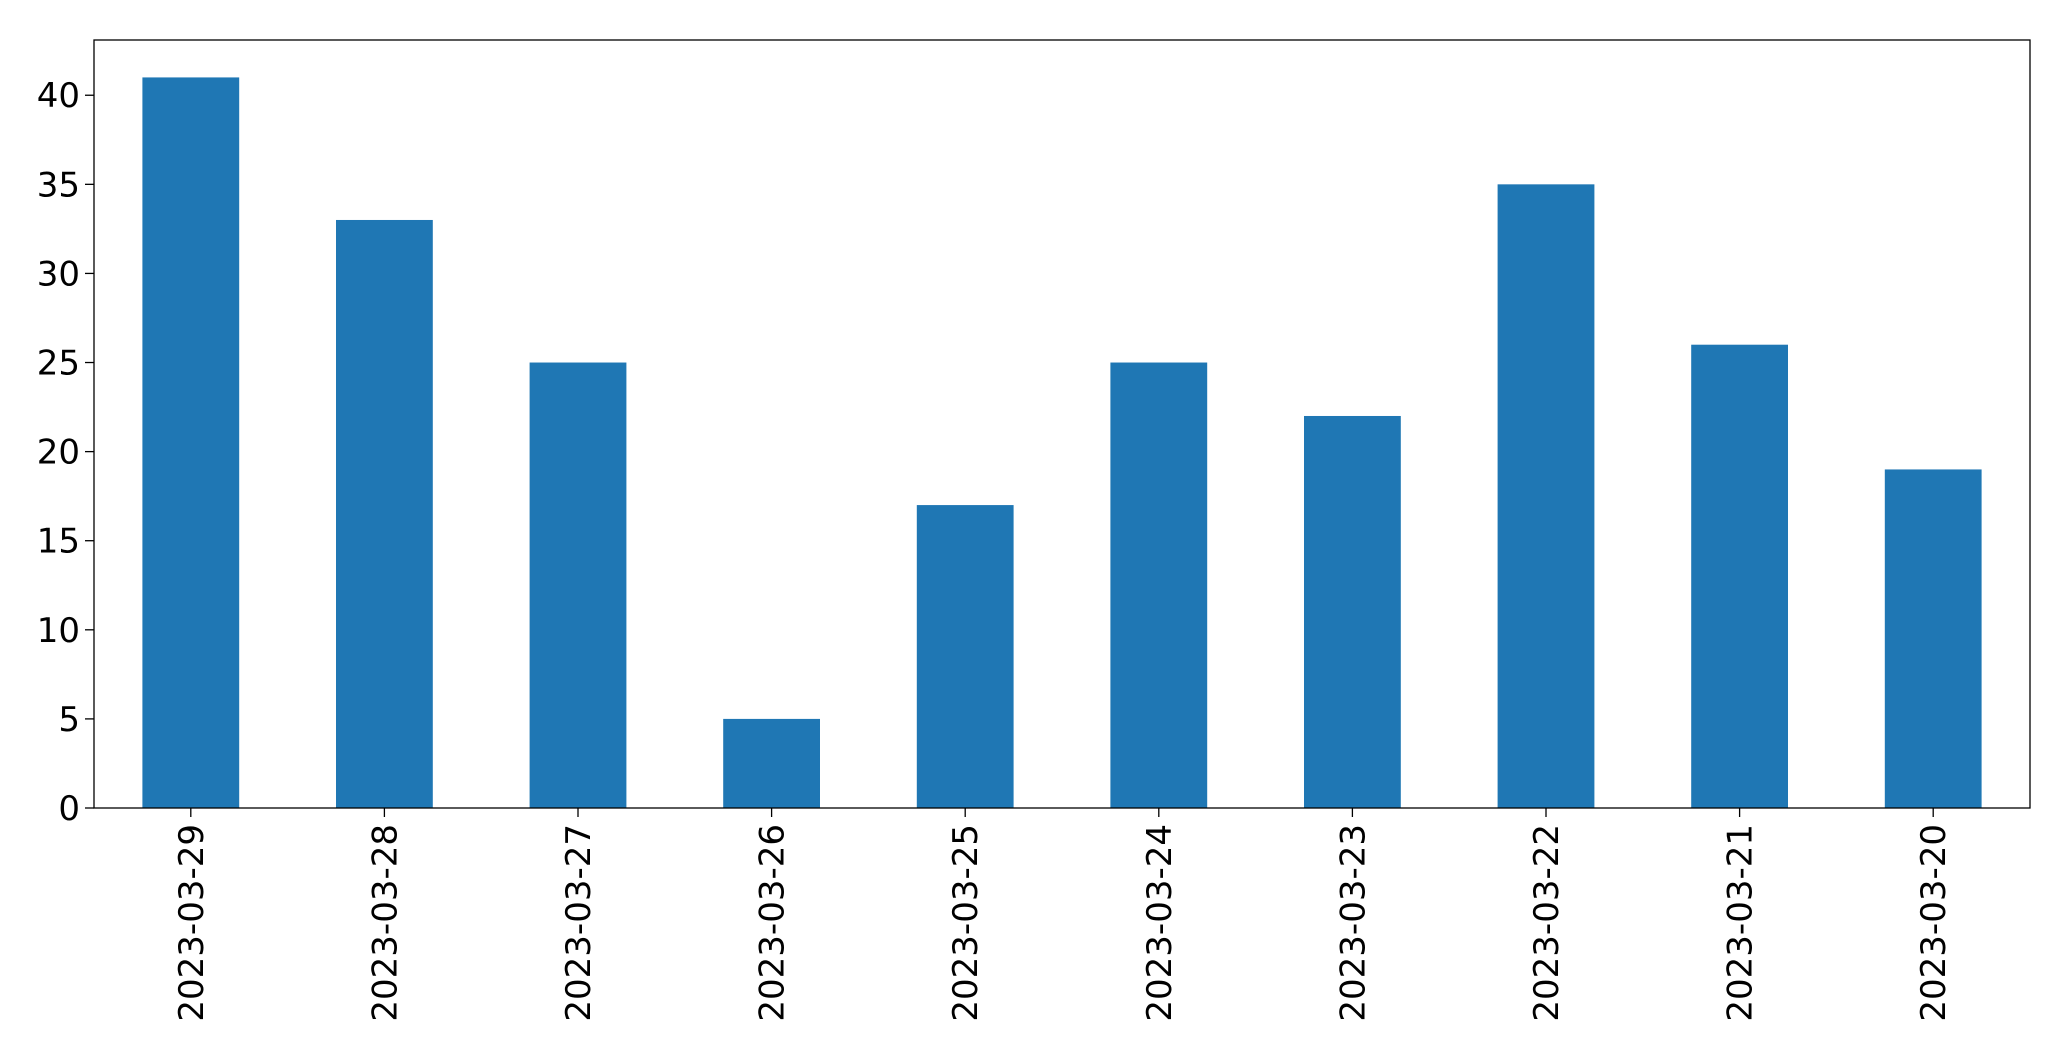  What do you see at coordinates (58, 631) in the screenshot?
I see `y-tick-label: 10` at bounding box center [58, 631].